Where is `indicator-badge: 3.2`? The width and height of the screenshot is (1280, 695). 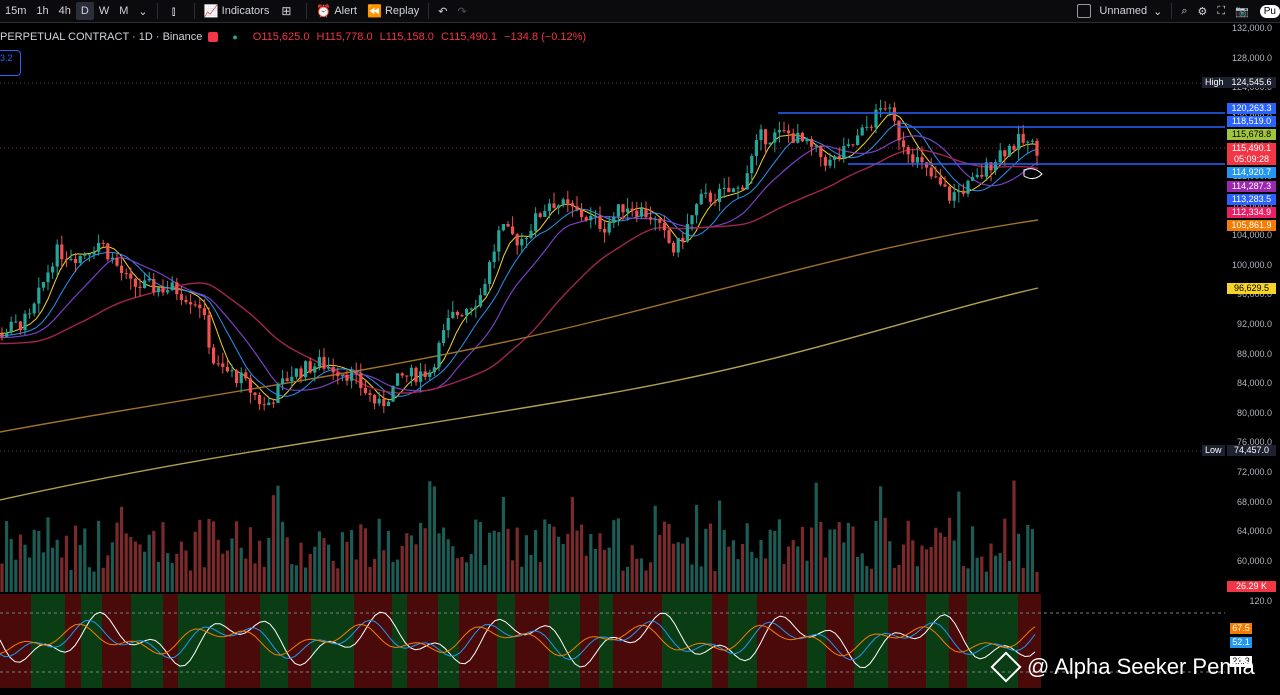
indicator-badge: 3.2 is located at coordinates (10, 63).